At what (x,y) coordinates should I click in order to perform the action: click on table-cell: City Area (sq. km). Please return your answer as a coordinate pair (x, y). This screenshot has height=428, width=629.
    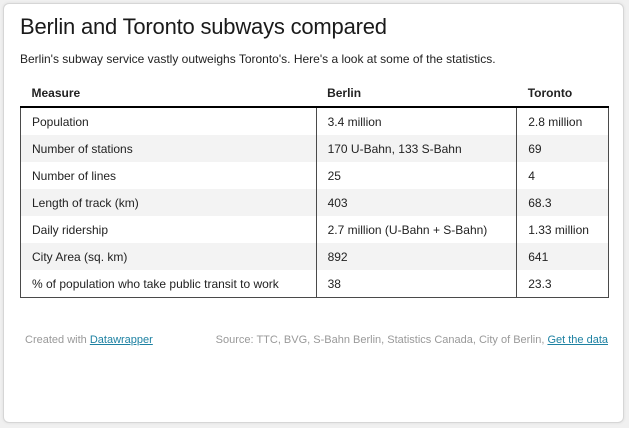
    Looking at the image, I should click on (168, 256).